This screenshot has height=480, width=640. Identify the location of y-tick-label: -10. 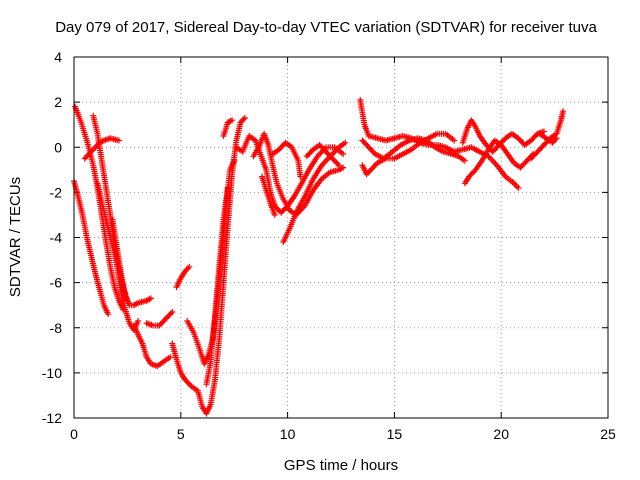
(52, 373).